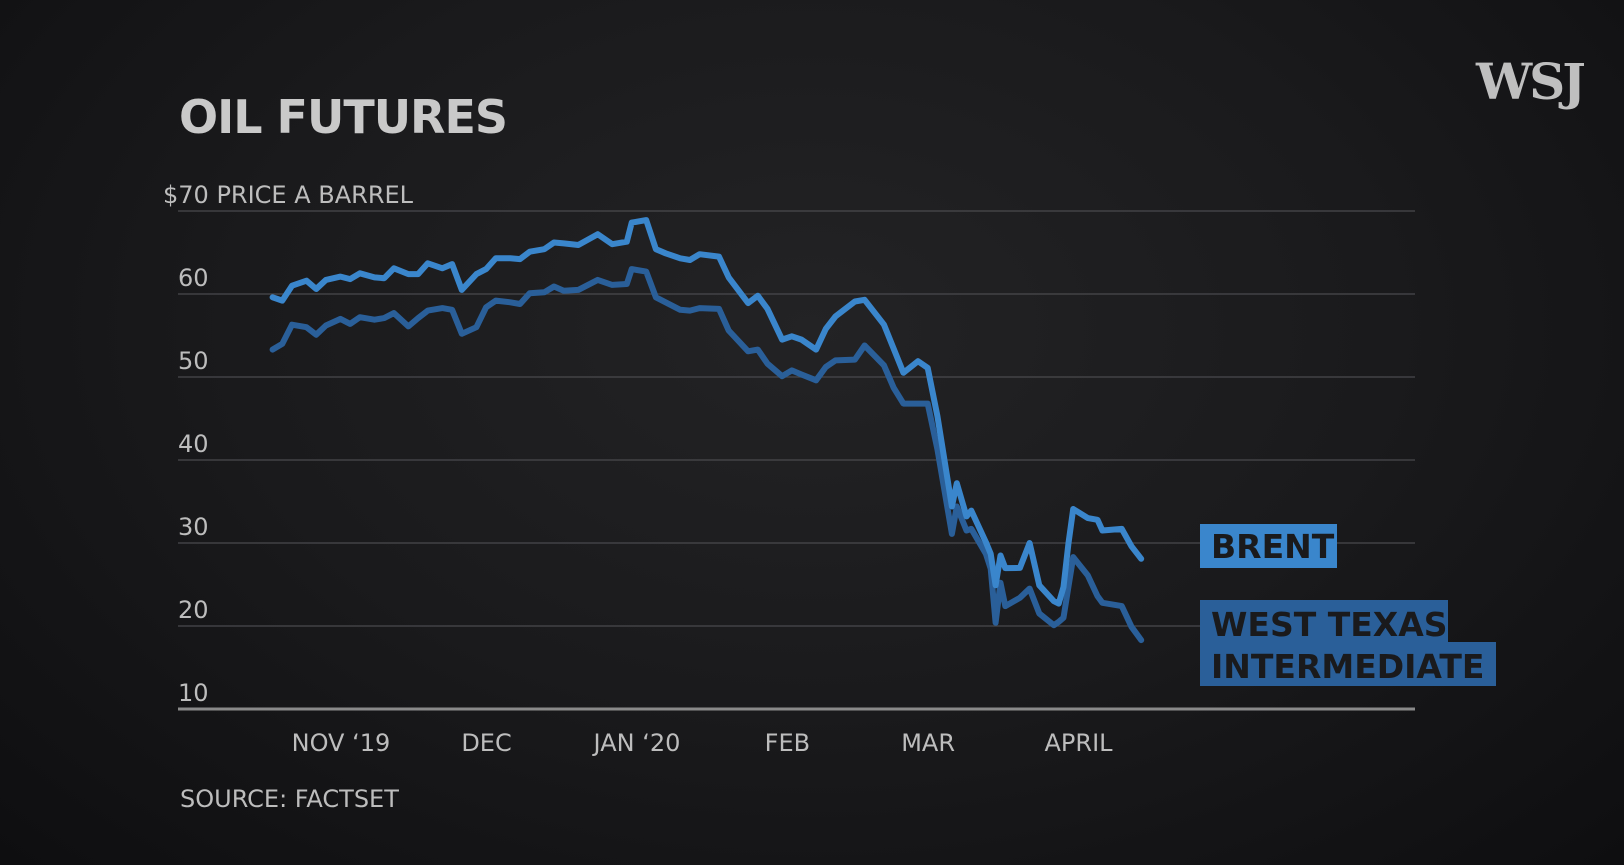 The image size is (1624, 865). Describe the element at coordinates (288, 444) in the screenshot. I see `y-axis-tick-labels: 10 20 30 40 50 60 $70 PRICE A BARREL` at that location.